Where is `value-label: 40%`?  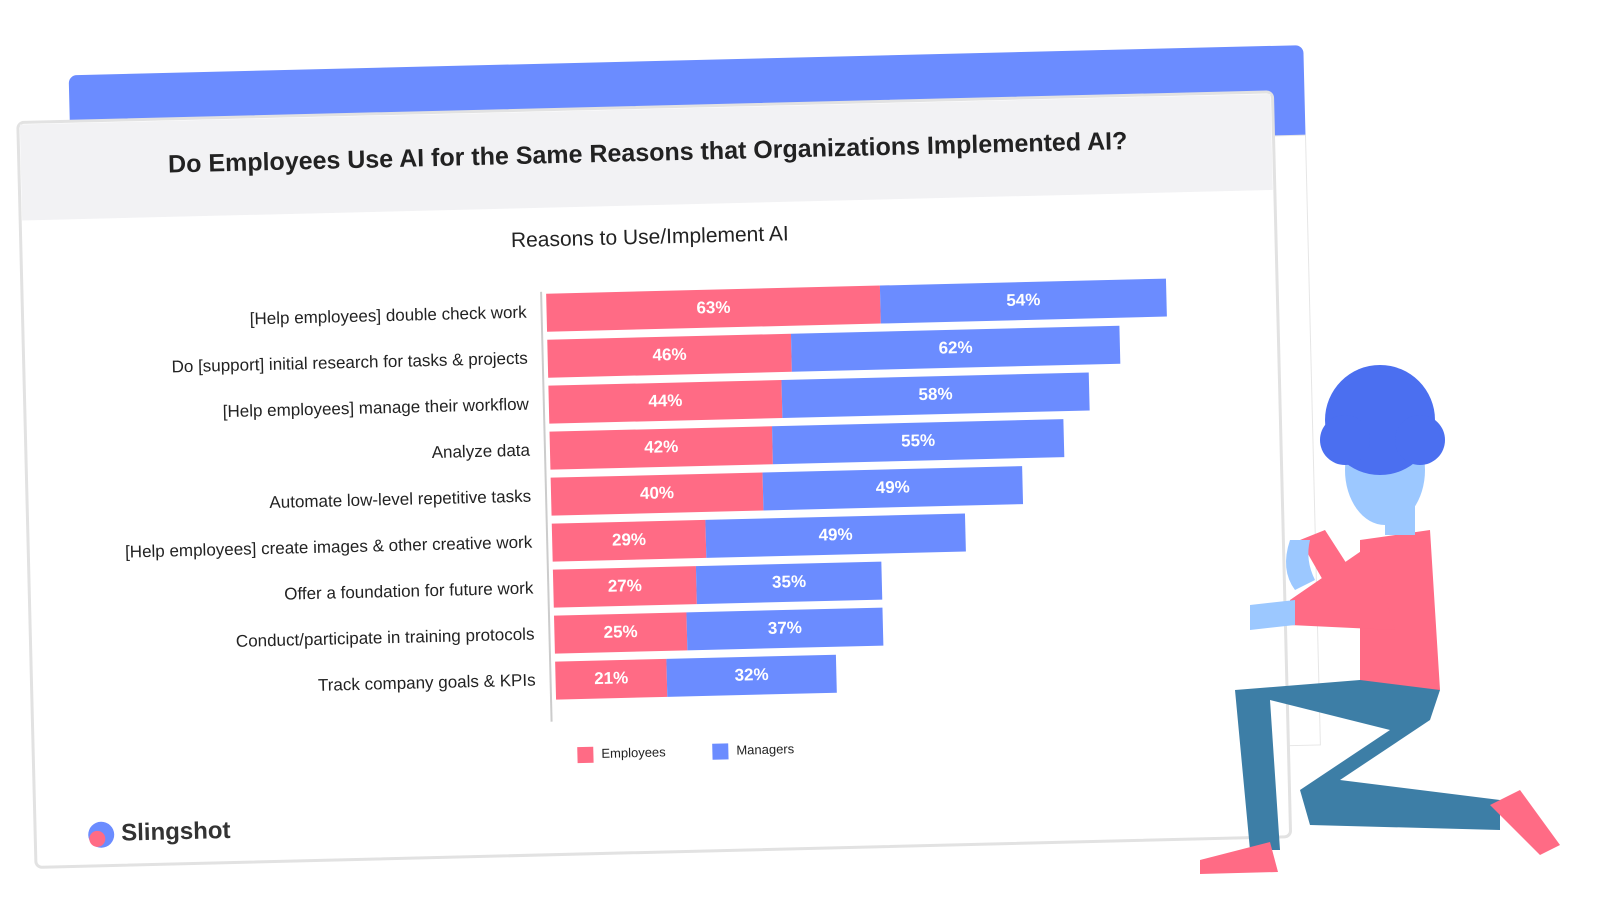 value-label: 40% is located at coordinates (657, 493).